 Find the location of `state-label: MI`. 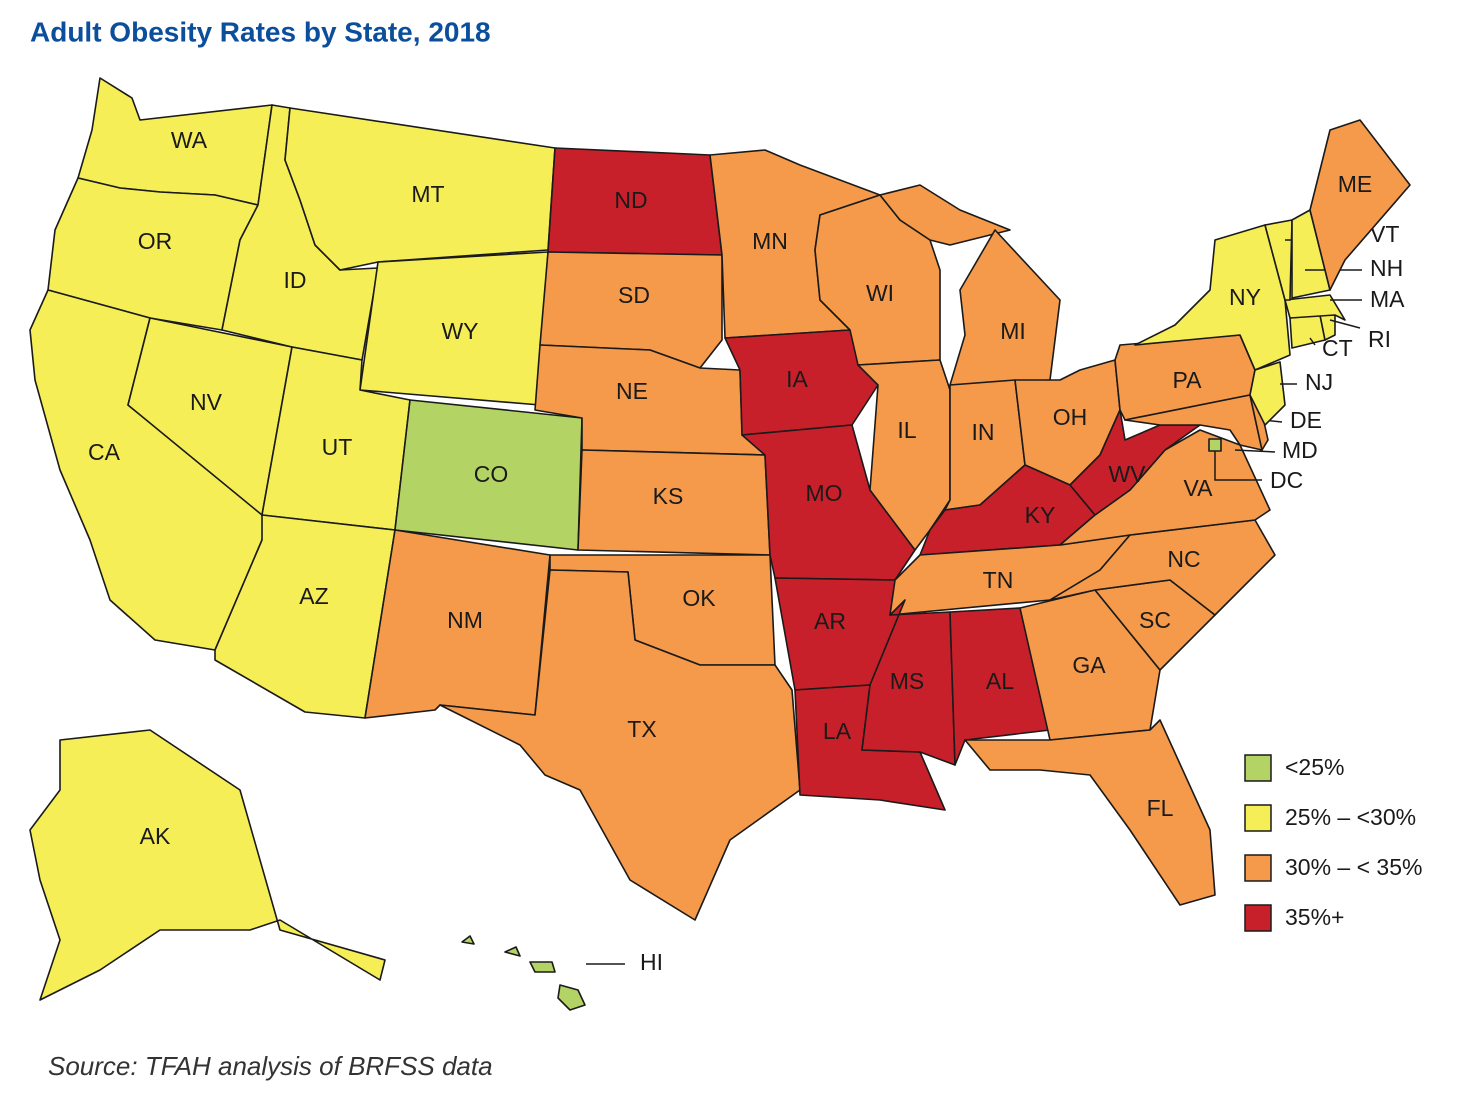

state-label: MI is located at coordinates (1013, 331).